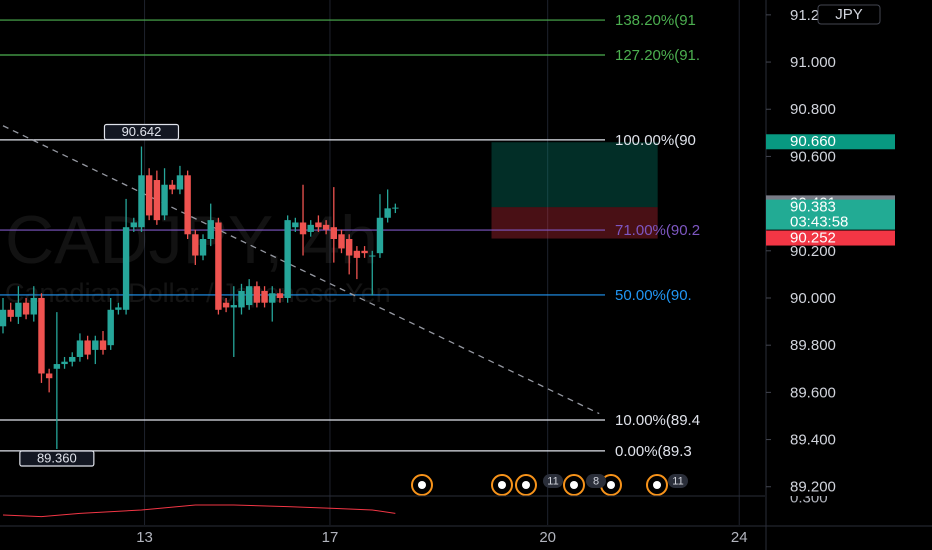 The width and height of the screenshot is (932, 550). What do you see at coordinates (813, 487) in the screenshot?
I see `y-tick-label: 89.200` at bounding box center [813, 487].